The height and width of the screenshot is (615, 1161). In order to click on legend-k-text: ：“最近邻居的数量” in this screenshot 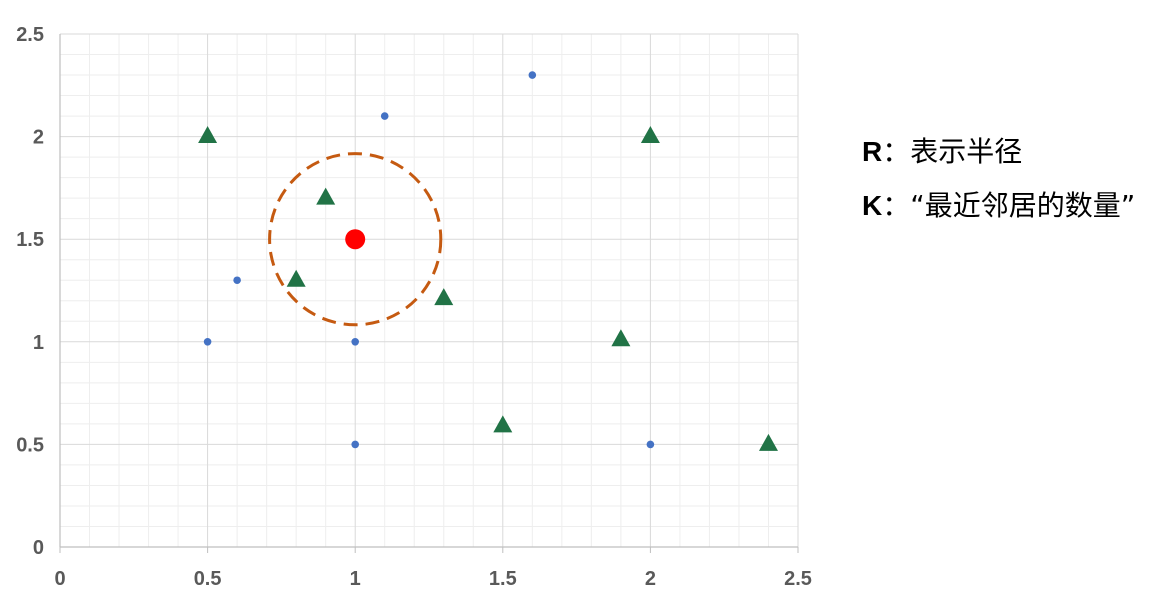, I will do `click(1009, 205)`.